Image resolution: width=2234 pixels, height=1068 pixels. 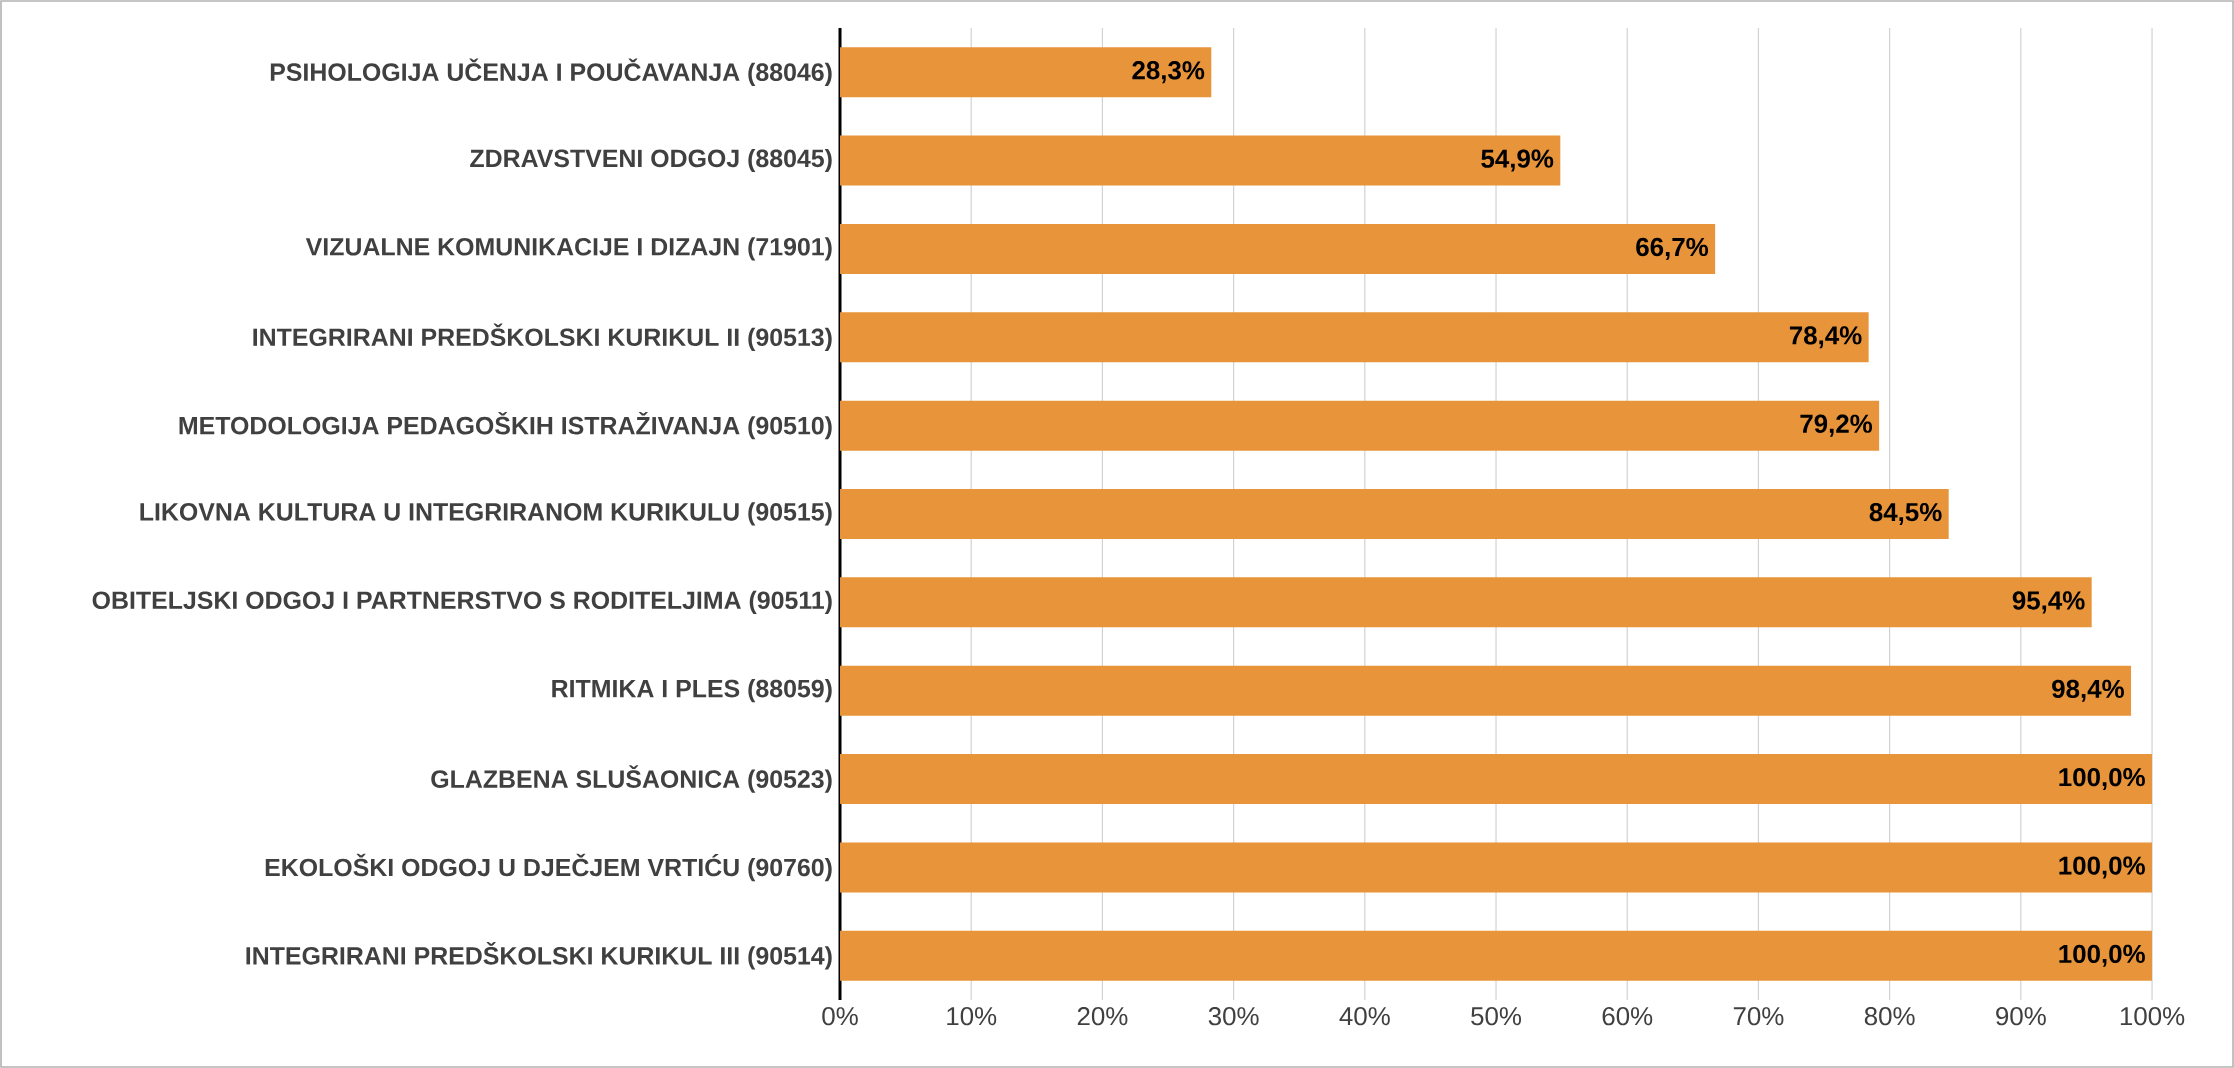 I want to click on y-tick-label: EKOLOŠKI ODGOJ U DJEČJEM VRTIĆU (90760), so click(x=548, y=867).